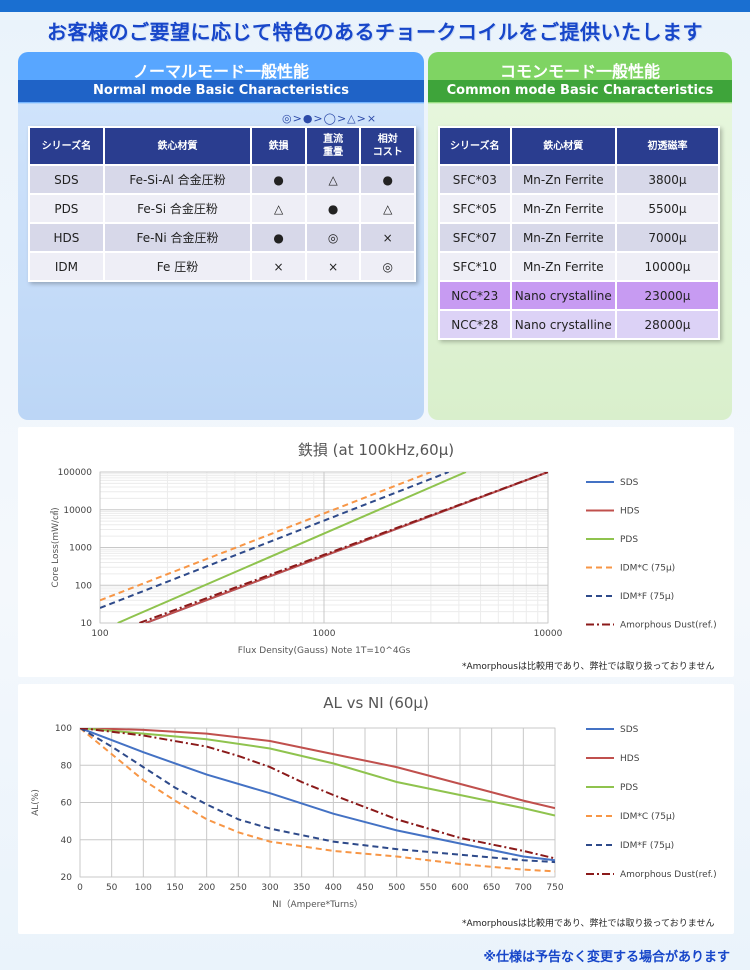  Describe the element at coordinates (375, 32) in the screenshot. I see `page-headline: お客様のご要望に応じて特色のあるチョークコイルをご提供いたします` at that location.